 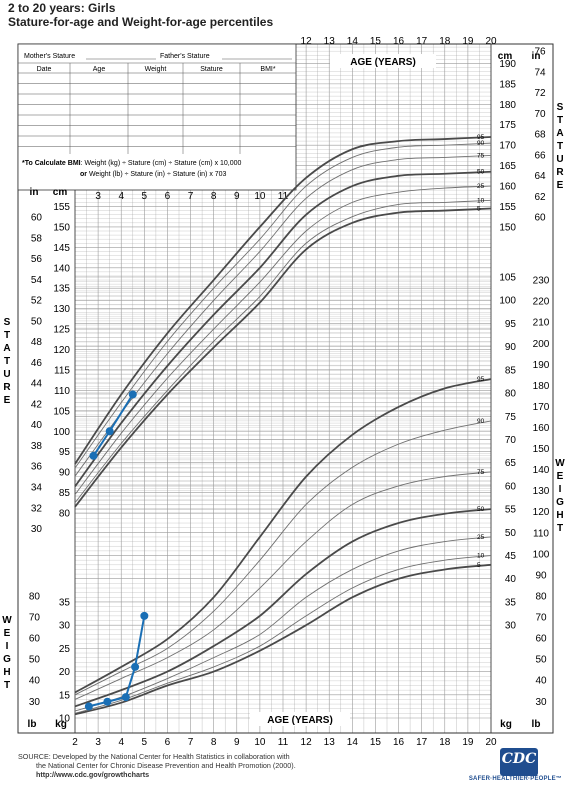 What do you see at coordinates (560, 185) in the screenshot?
I see `stature-vertical-right: E` at bounding box center [560, 185].